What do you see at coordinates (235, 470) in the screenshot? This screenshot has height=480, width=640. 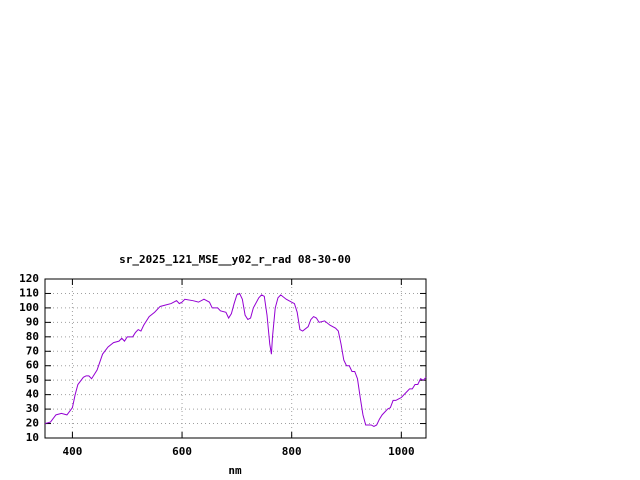 I see `x-axis-label: nm` at bounding box center [235, 470].